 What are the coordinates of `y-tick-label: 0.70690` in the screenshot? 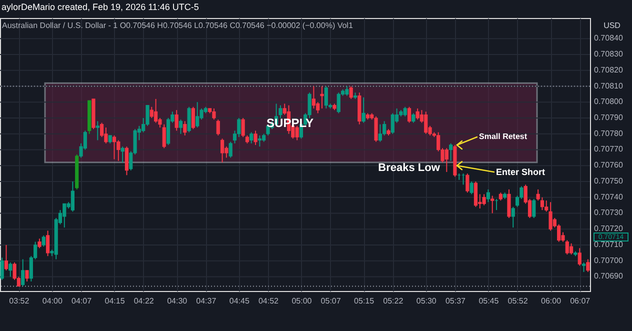 It's located at (609, 276).